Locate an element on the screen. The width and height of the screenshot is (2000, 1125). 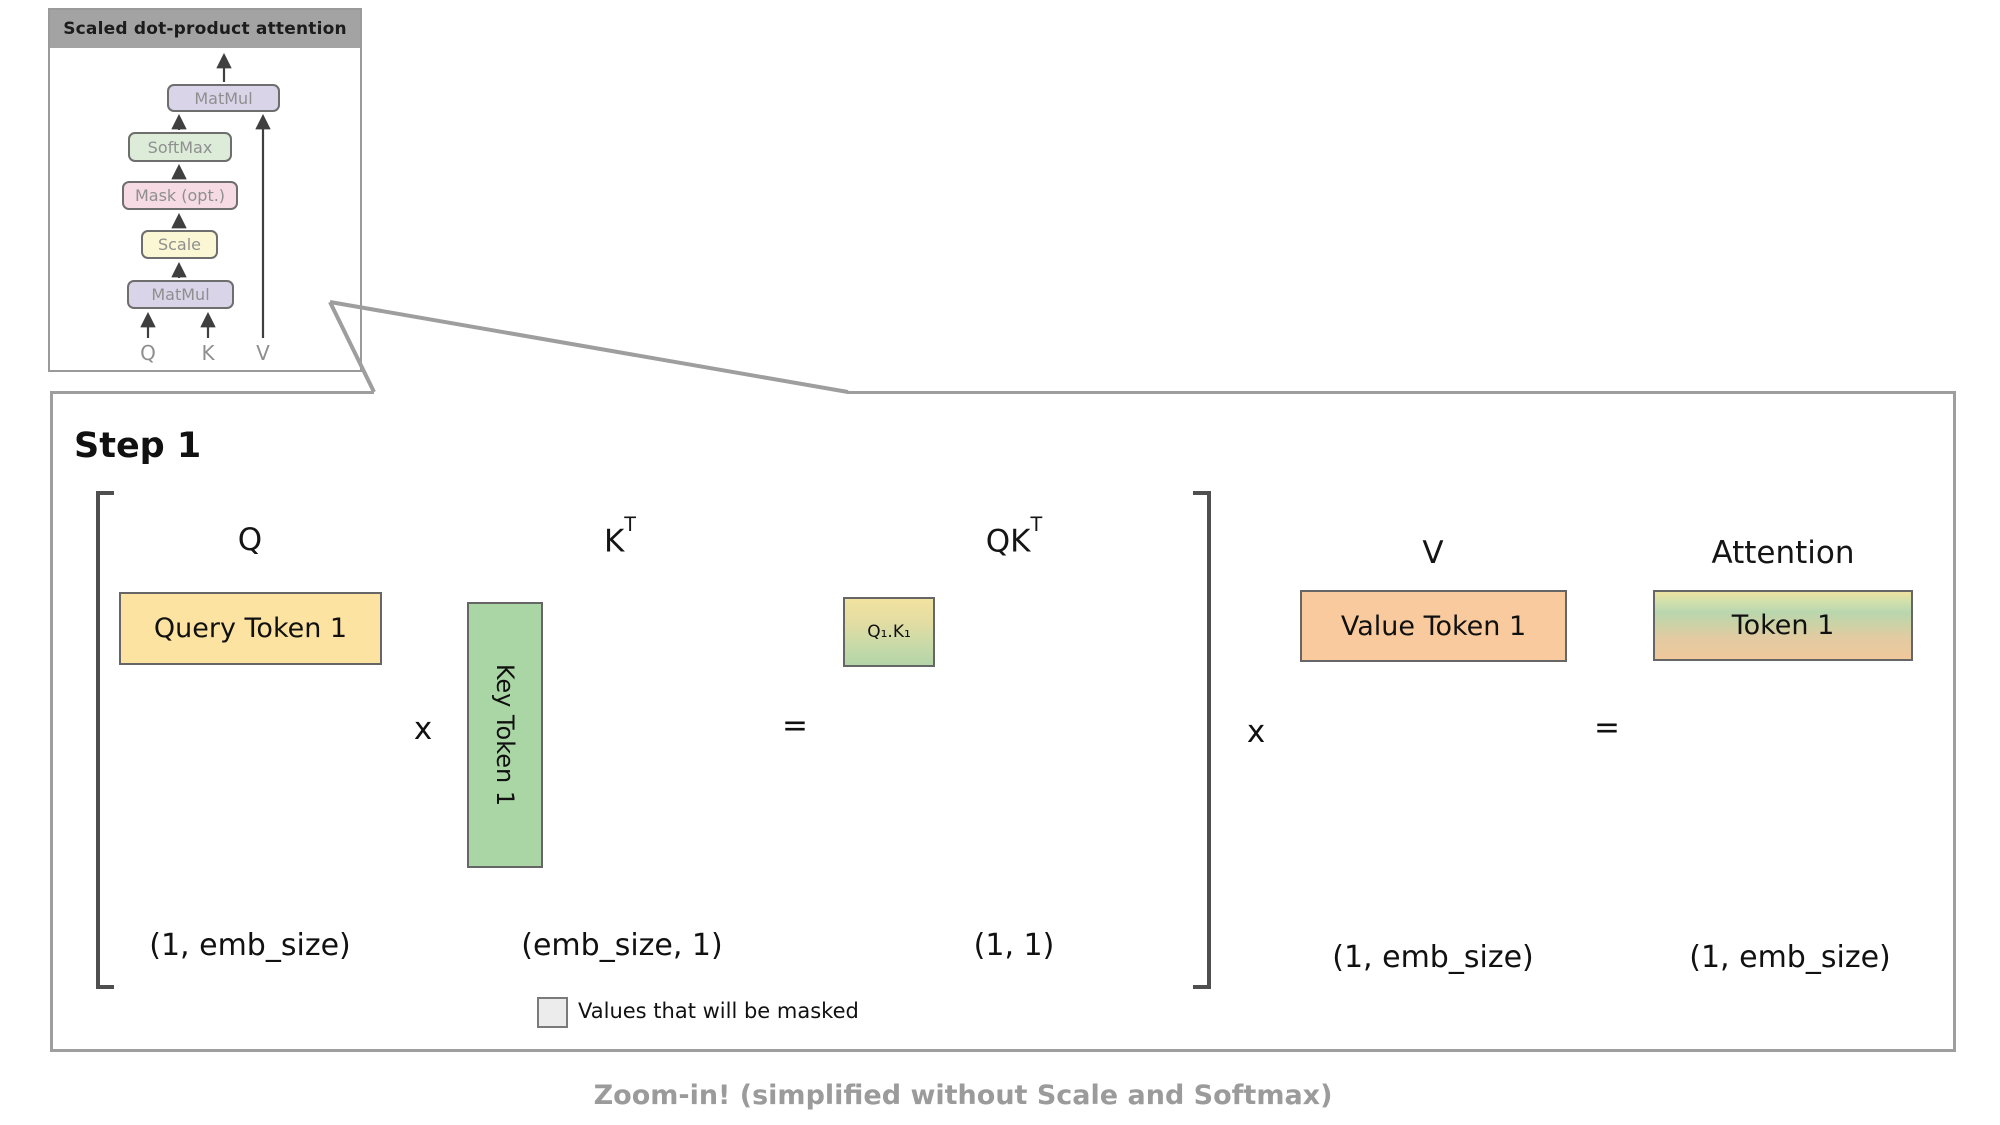
callout-border-gap is located at coordinates (610, 392).